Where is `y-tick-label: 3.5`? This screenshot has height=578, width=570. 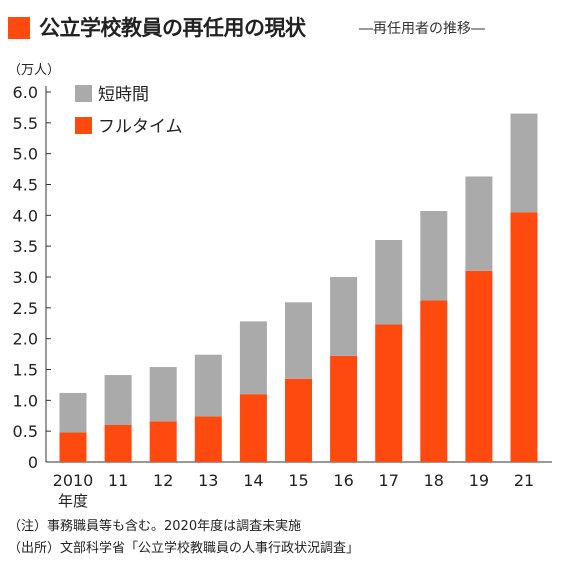
y-tick-label: 3.5 is located at coordinates (25, 246).